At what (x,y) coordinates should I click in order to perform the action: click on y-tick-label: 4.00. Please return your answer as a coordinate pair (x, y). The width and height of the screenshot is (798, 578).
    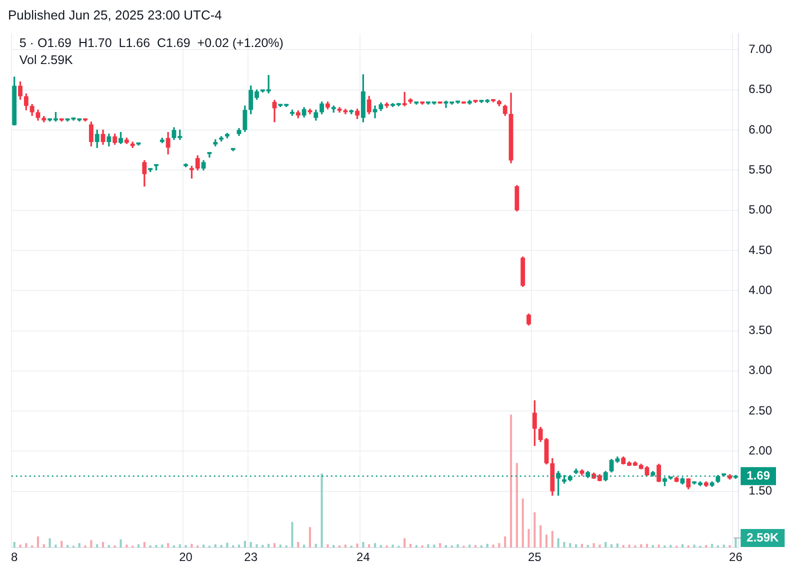
    Looking at the image, I should click on (760, 289).